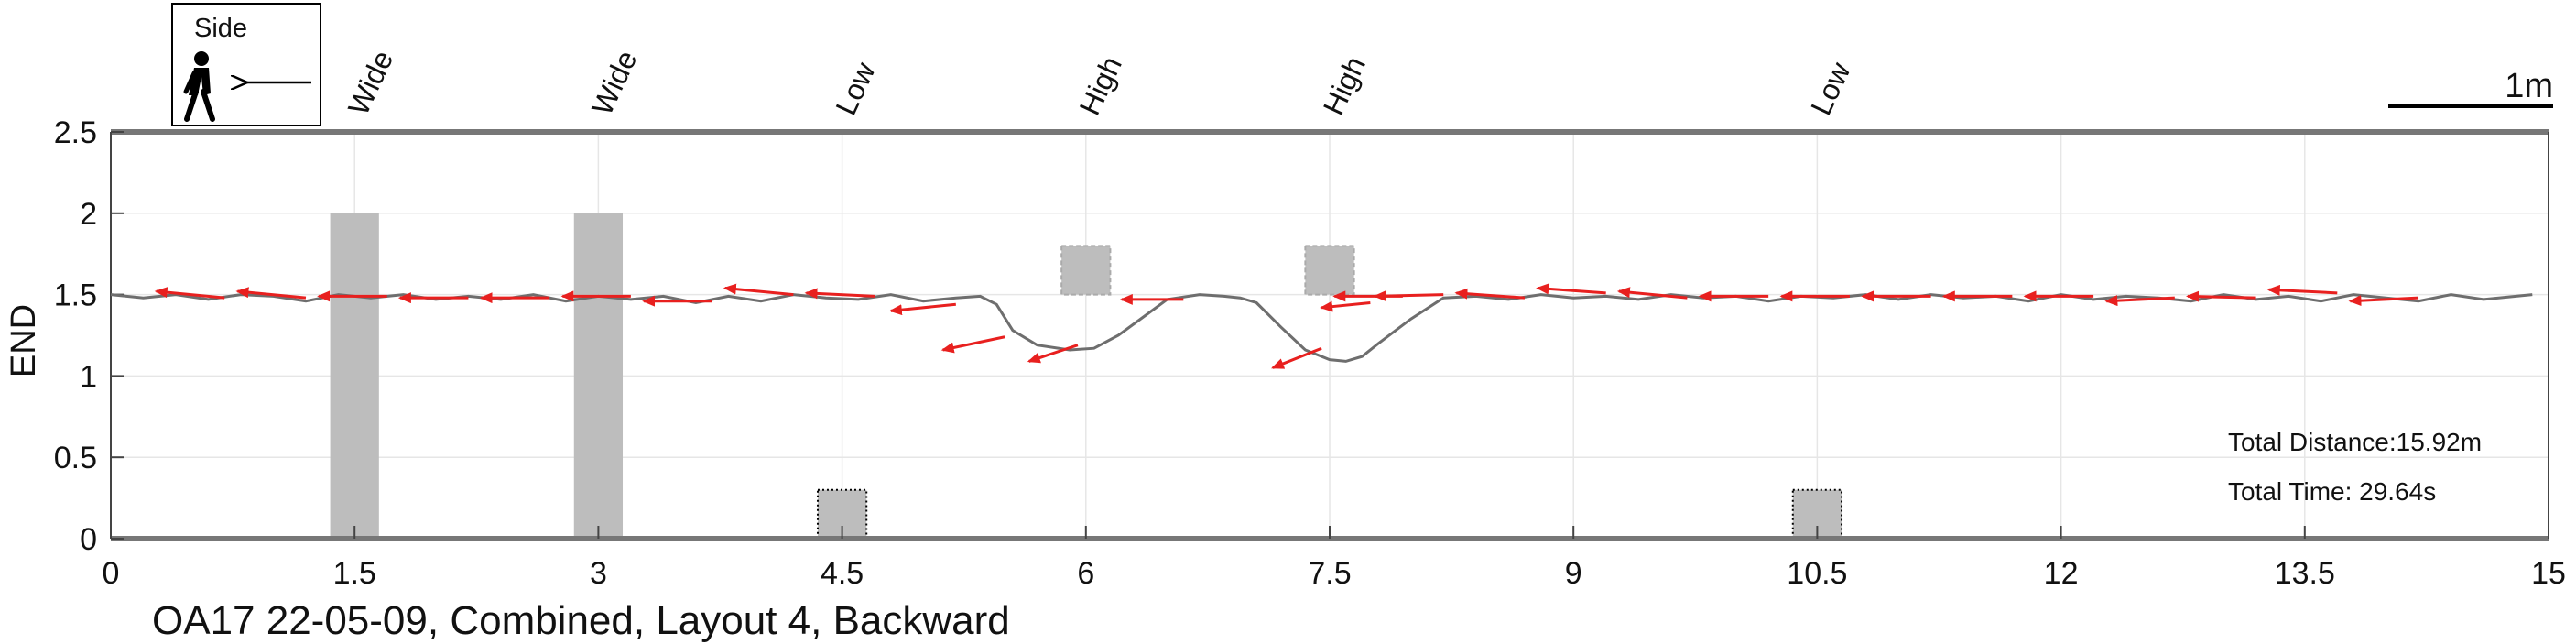 This screenshot has height=644, width=2576. What do you see at coordinates (2355, 442) in the screenshot?
I see `total-distance: Total Distance:15.92m` at bounding box center [2355, 442].